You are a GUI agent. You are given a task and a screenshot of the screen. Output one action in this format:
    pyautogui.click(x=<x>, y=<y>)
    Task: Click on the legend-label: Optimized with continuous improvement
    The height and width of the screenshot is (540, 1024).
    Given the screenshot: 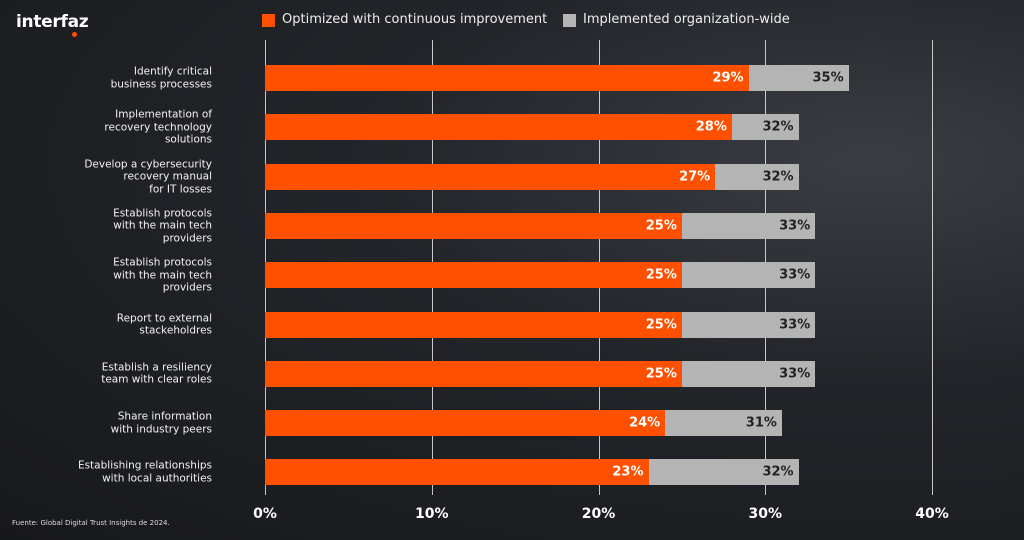 What is the action you would take?
    pyautogui.click(x=415, y=19)
    